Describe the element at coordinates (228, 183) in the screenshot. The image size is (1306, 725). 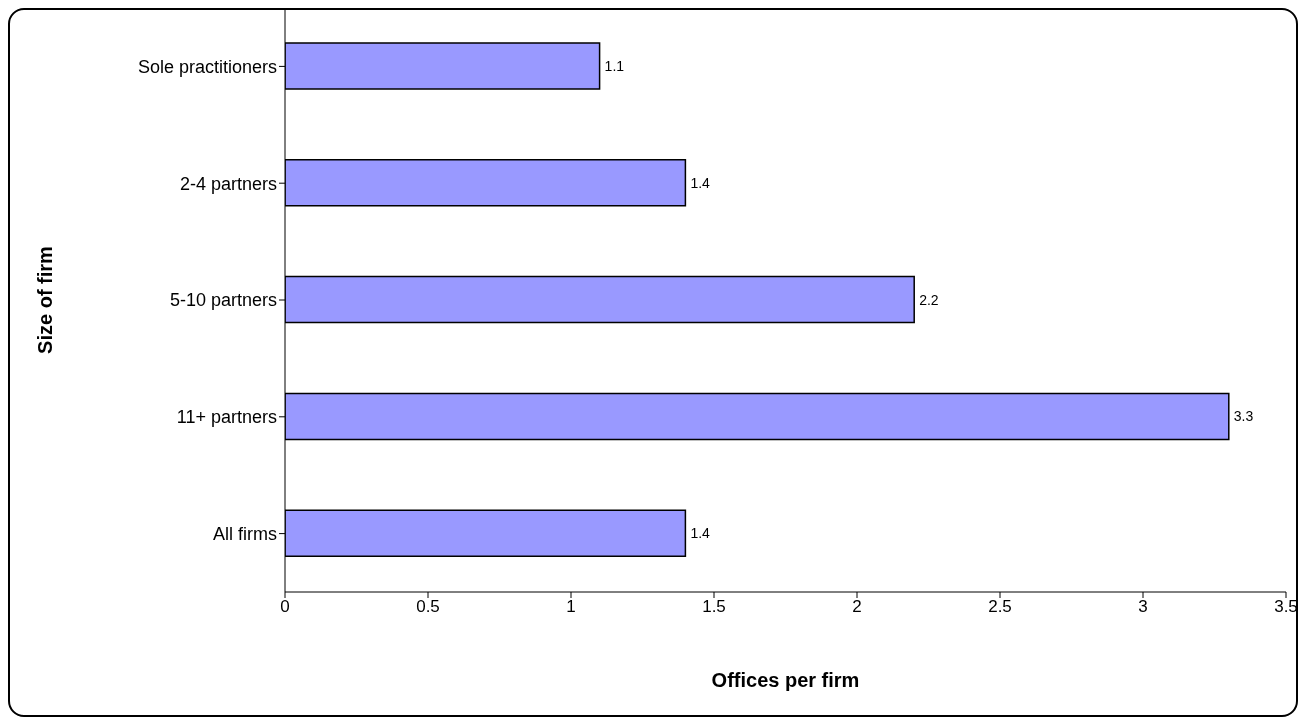
I see `y-tick-label: 2-4 partners` at that location.